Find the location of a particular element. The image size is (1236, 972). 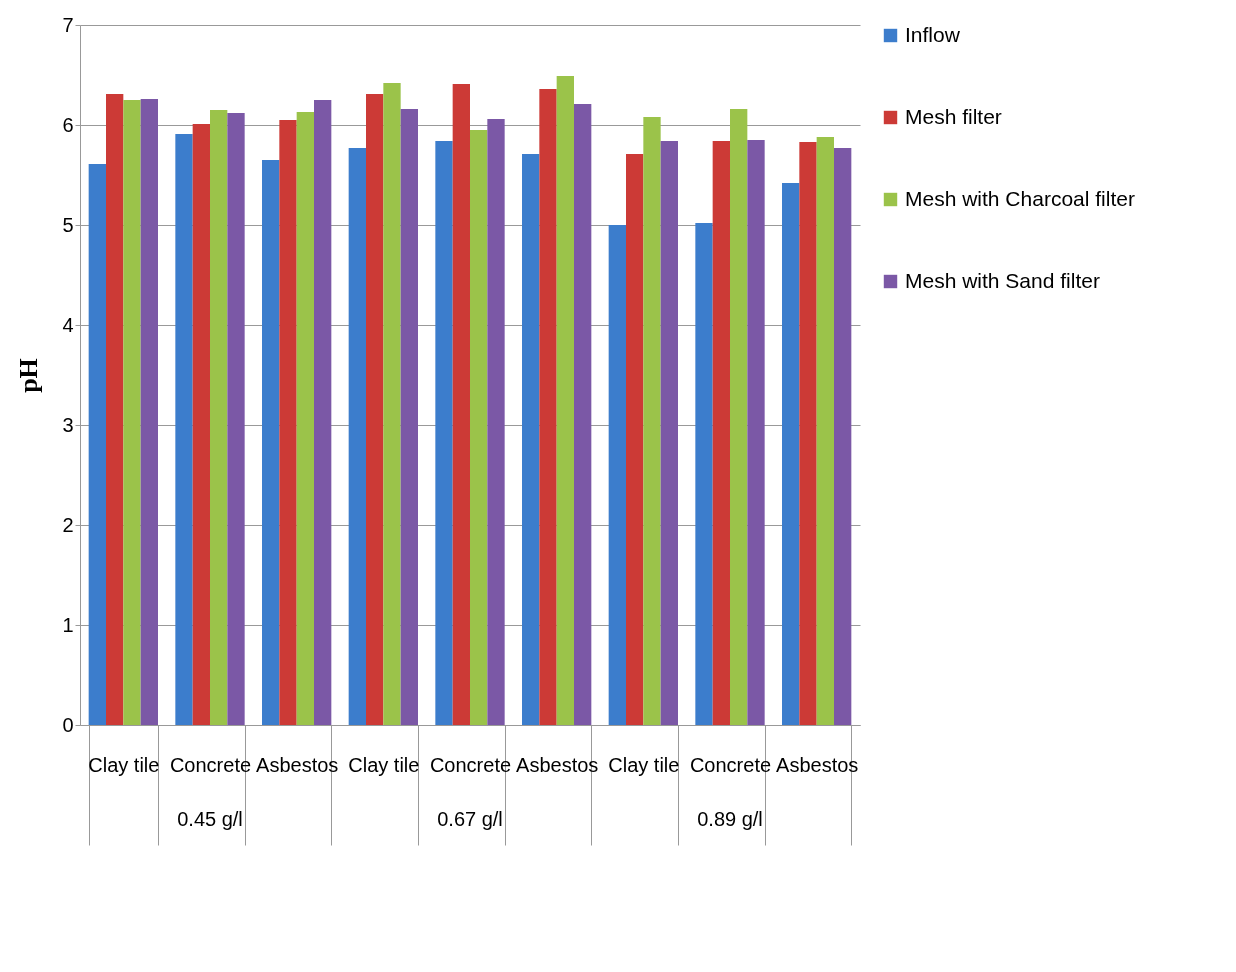

legend-label: Mesh with Sand filter is located at coordinates (1002, 280).